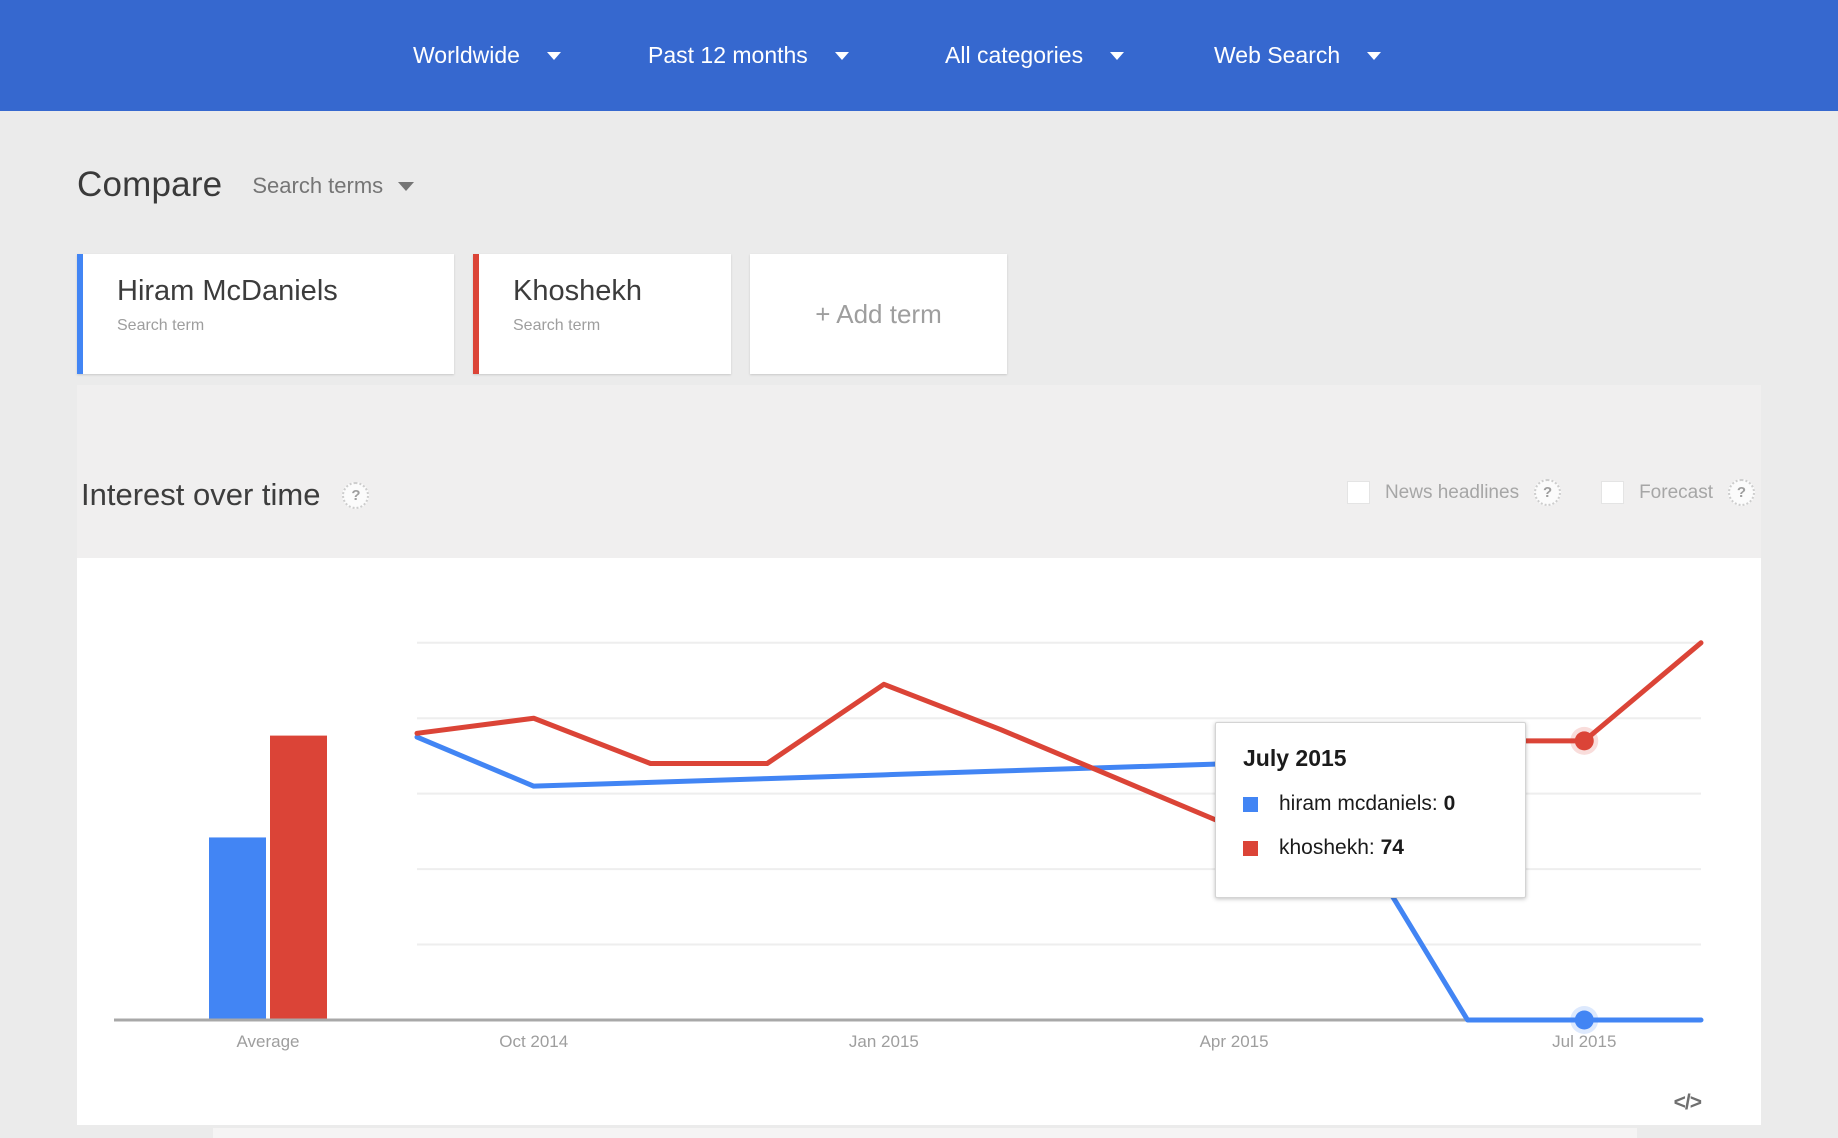 The image size is (1838, 1138). What do you see at coordinates (1295, 758) in the screenshot?
I see `tooltip-date: July 2015` at bounding box center [1295, 758].